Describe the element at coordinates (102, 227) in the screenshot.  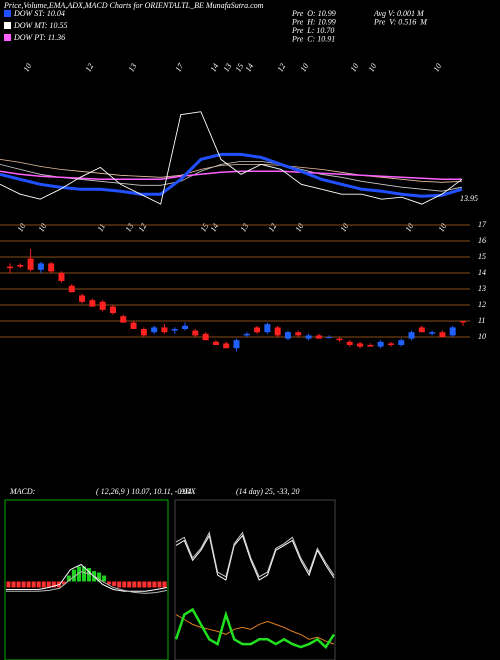
I see `date-label: 11` at that location.